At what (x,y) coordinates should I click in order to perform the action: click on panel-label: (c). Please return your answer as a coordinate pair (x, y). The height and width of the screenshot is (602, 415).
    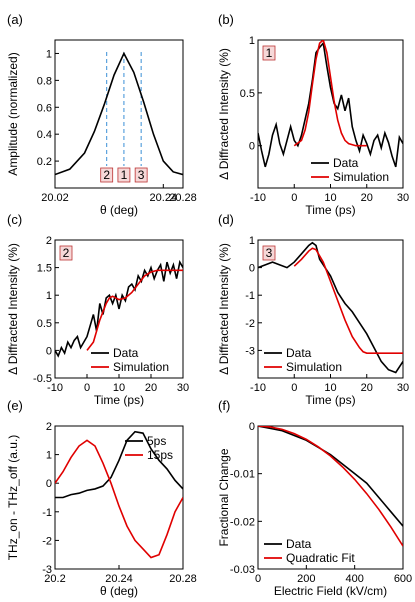
    Looking at the image, I should click on (14, 219).